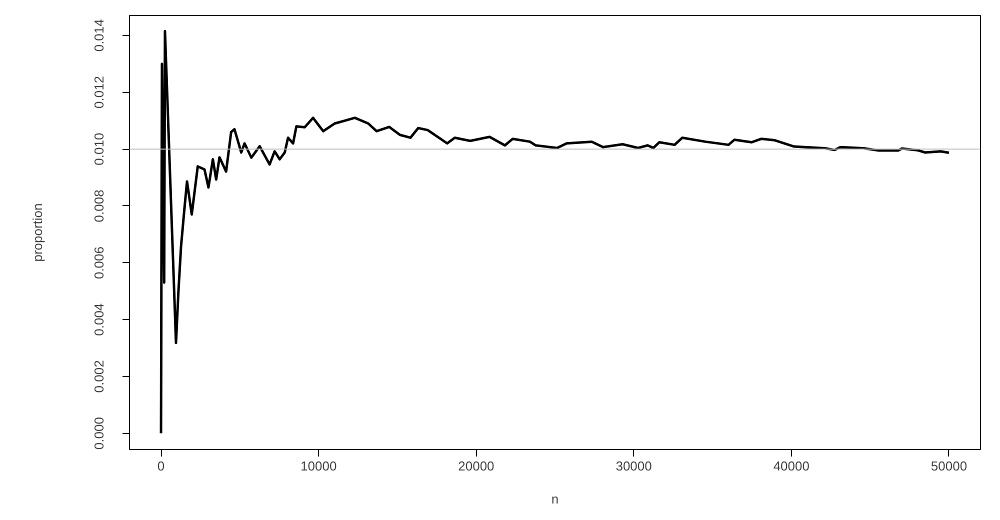 The image size is (1000, 520). I want to click on x-tick-label: 40000, so click(791, 466).